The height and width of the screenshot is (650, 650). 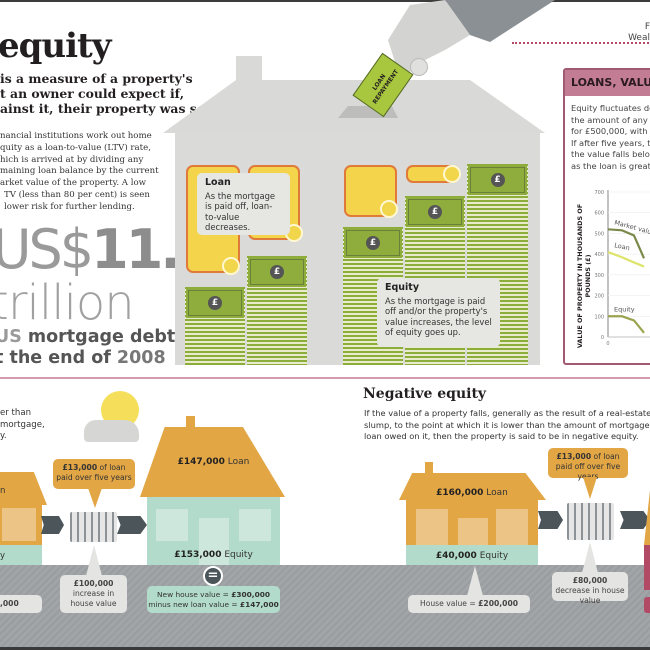 I want to click on formula-bold: £300,000, so click(x=250, y=594).